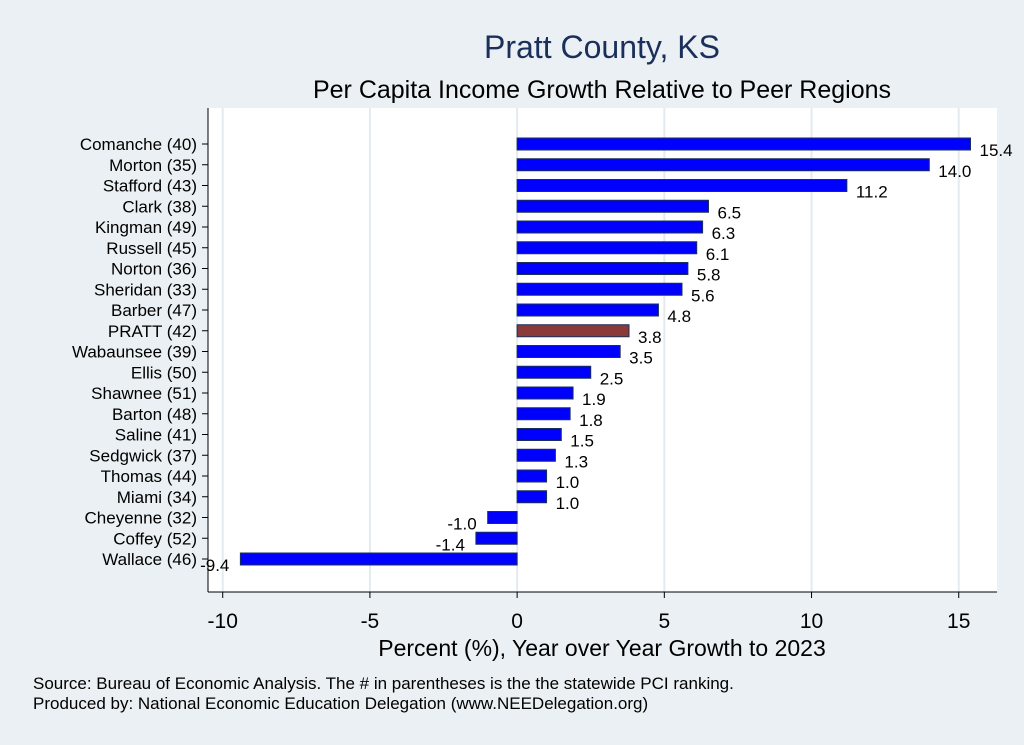 This screenshot has height=745, width=1024. I want to click on value-label: 3.8, so click(650, 337).